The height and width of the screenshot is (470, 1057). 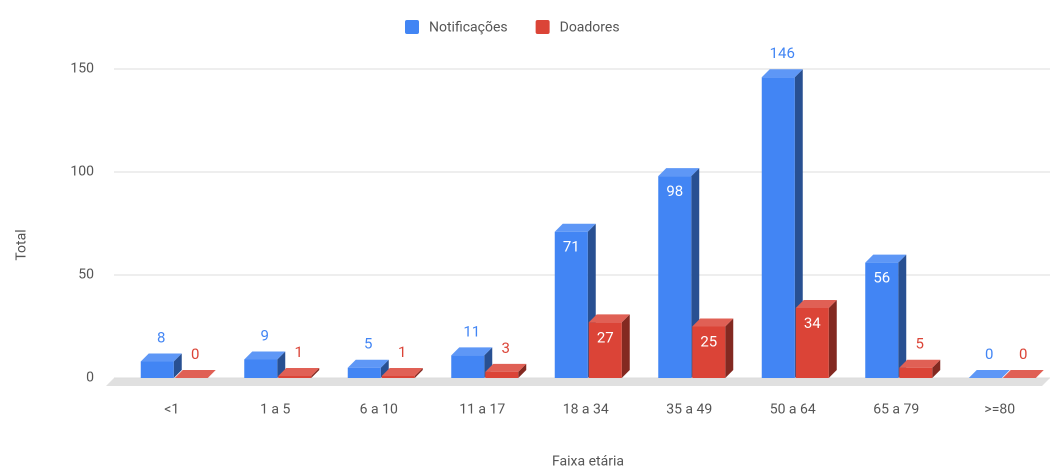 What do you see at coordinates (275, 410) in the screenshot?
I see `x-tick-label: 1 a 5` at bounding box center [275, 410].